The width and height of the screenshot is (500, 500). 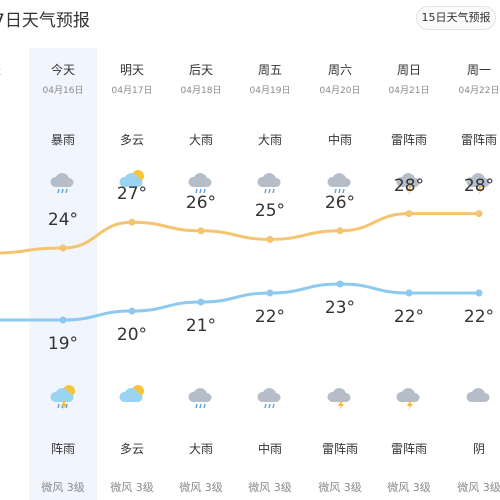 What do you see at coordinates (63, 220) in the screenshot?
I see `high-temp-label: 24°` at bounding box center [63, 220].